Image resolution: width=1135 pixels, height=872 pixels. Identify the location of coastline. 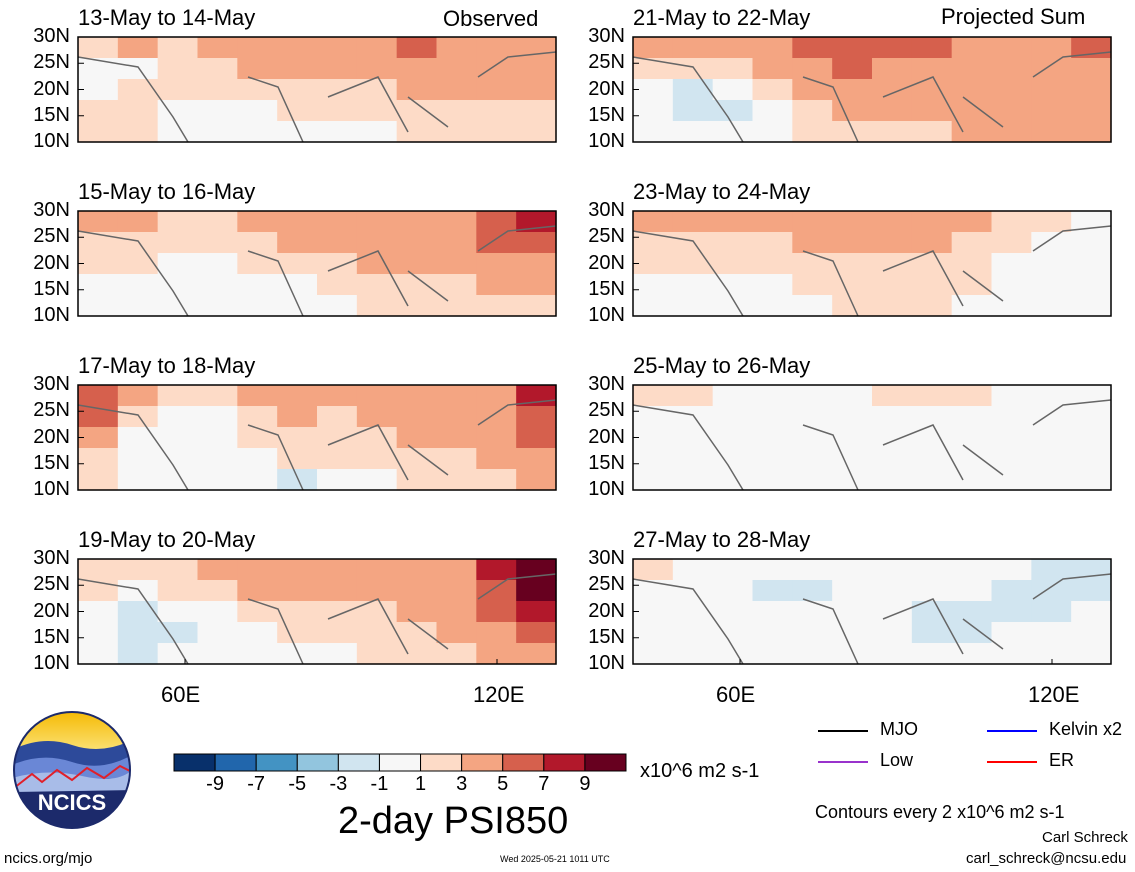
(872, 445).